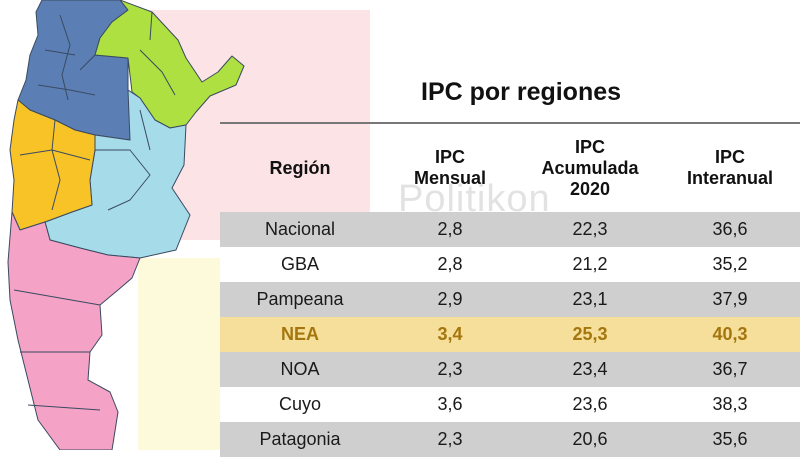 This screenshot has height=457, width=800. I want to click on cell-ipc-acumulada: 20,6, so click(590, 439).